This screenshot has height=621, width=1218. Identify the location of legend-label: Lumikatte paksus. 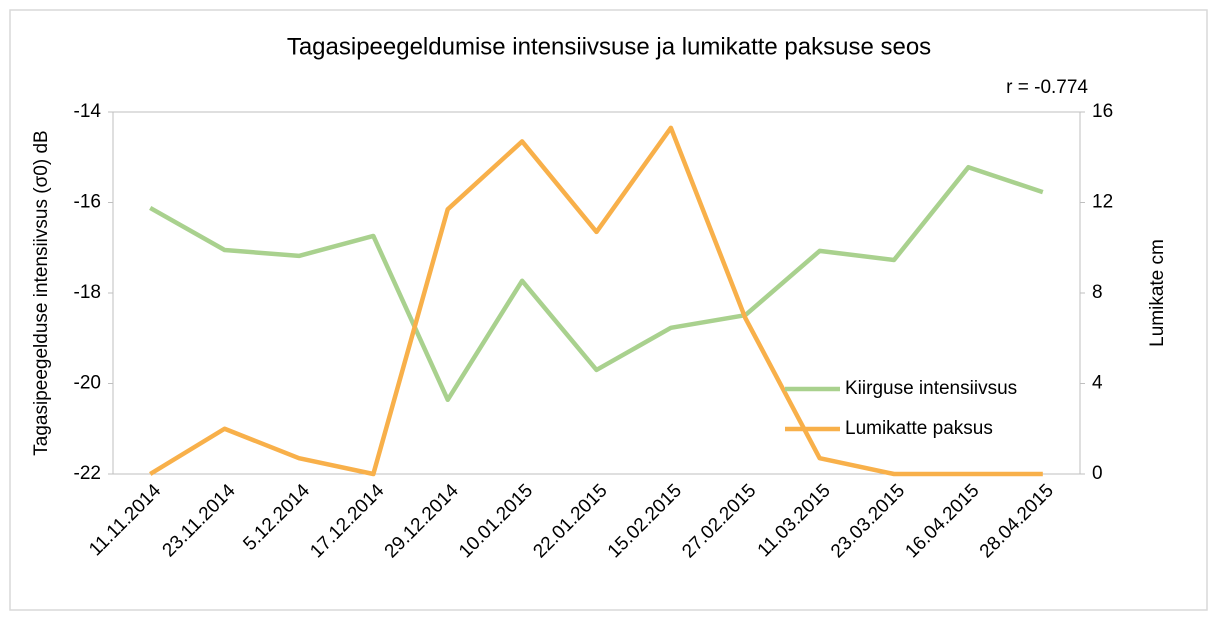
(919, 428).